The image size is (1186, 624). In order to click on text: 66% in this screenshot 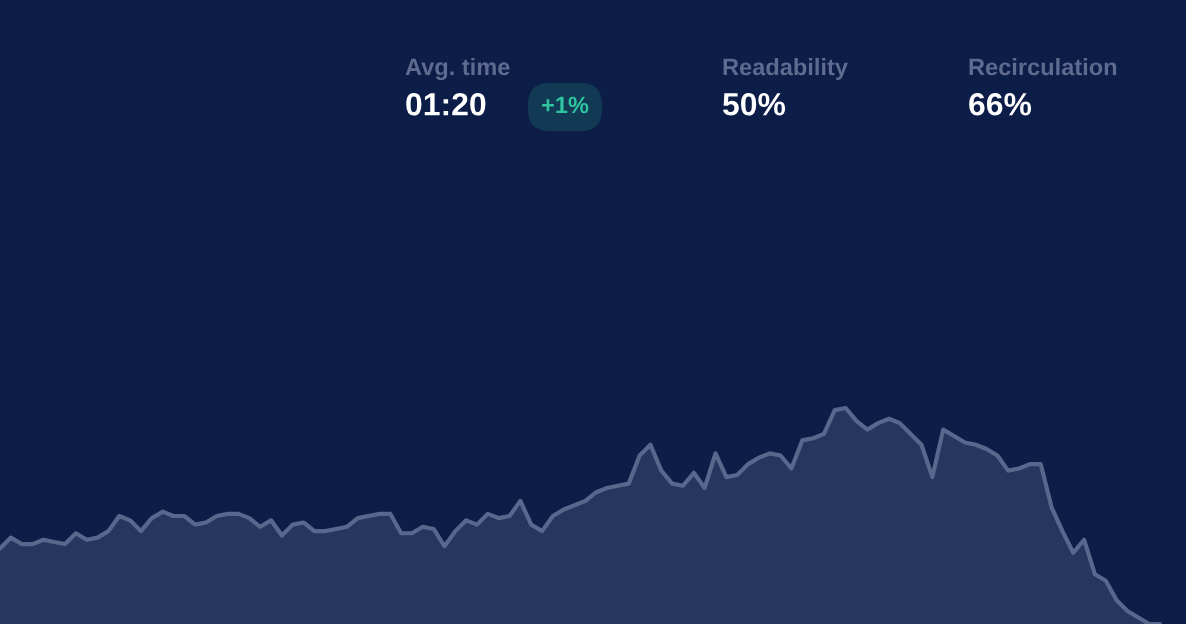, I will do `click(1000, 104)`.